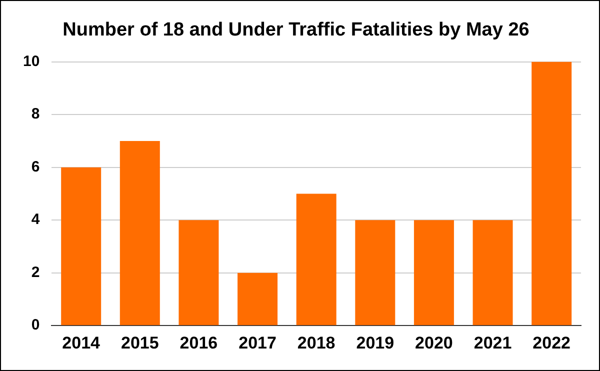  Describe the element at coordinates (257, 342) in the screenshot. I see `x-tick-label: 2017` at that location.